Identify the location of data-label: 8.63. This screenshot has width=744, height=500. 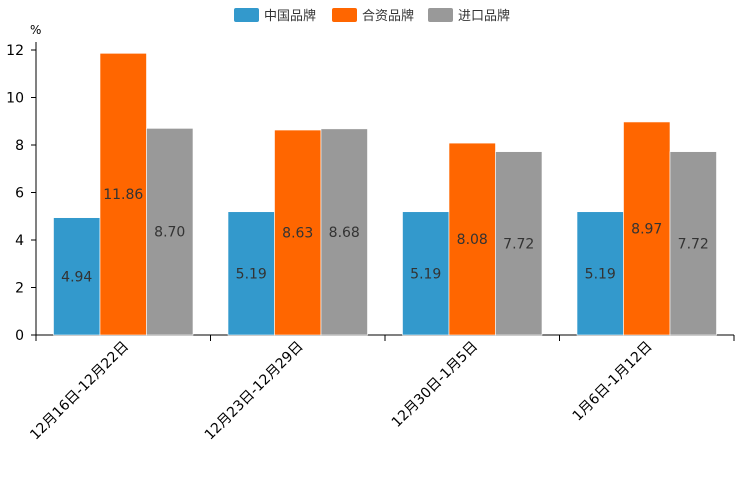
(297, 234).